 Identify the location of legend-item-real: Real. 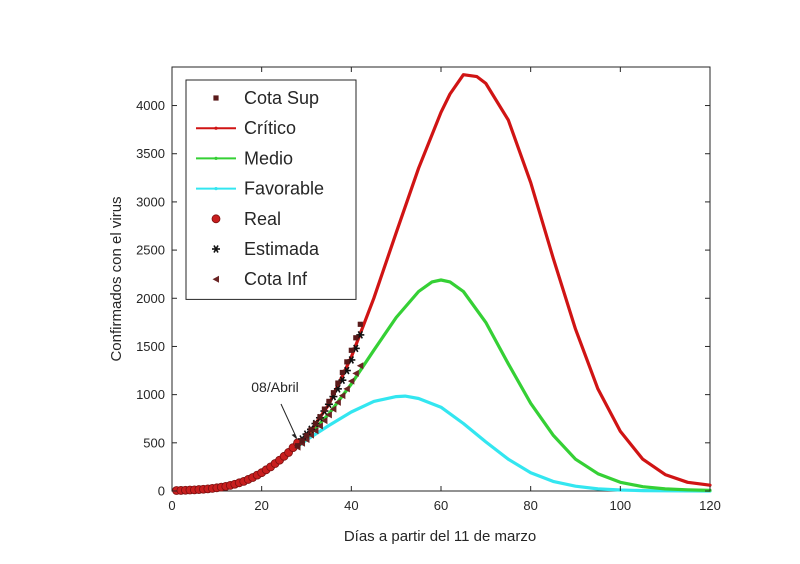
(246, 219).